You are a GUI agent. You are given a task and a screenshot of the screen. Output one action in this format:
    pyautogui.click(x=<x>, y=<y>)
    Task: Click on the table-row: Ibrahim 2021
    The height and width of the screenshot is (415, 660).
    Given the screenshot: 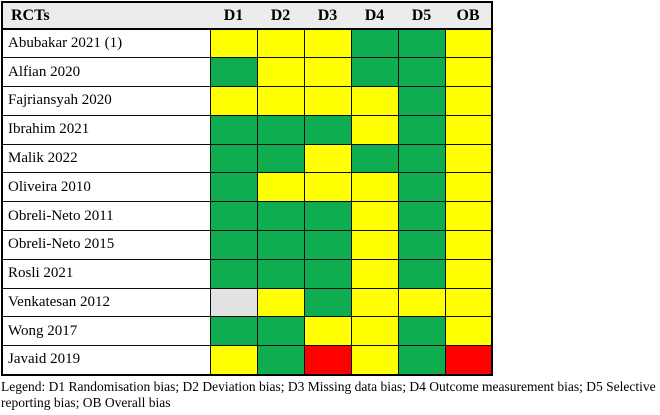 What is the action you would take?
    pyautogui.click(x=247, y=129)
    